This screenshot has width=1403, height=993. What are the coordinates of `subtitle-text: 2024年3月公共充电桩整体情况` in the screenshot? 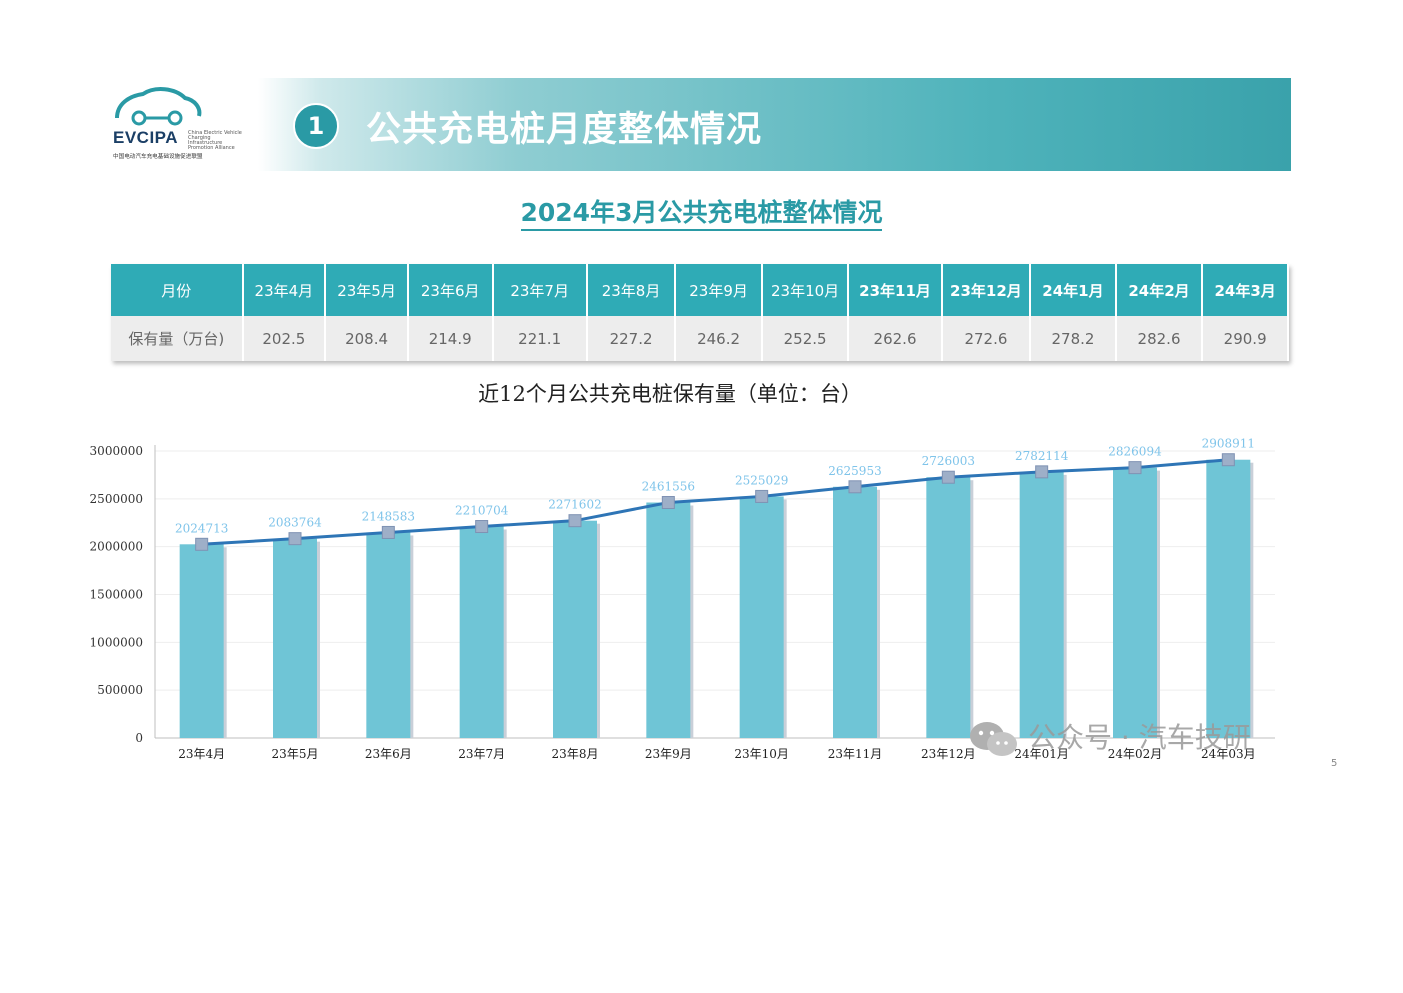 It's located at (701, 214).